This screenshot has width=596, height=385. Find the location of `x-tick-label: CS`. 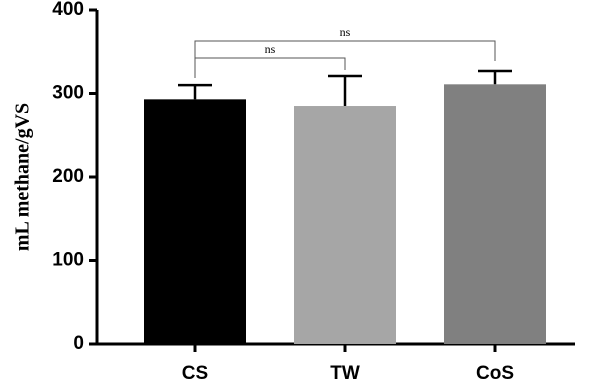

x-tick-label: CS is located at coordinates (195, 373).